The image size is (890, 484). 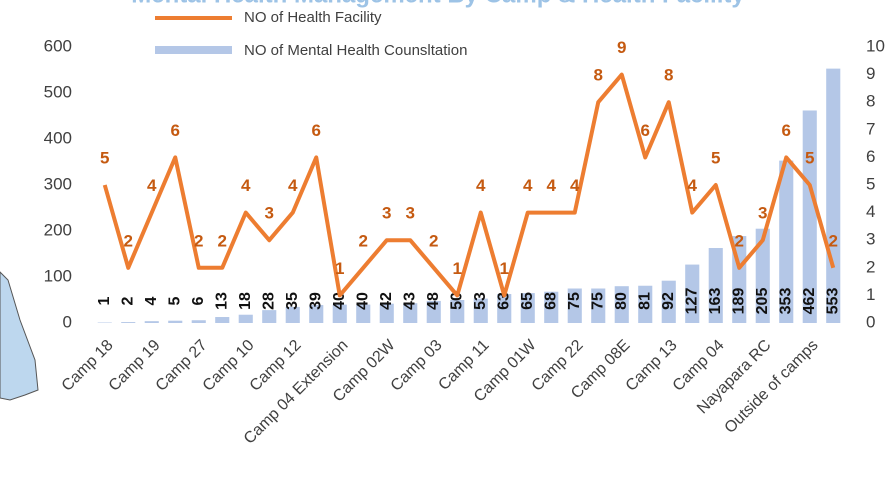 I want to click on bar-value-label: 43, so click(x=409, y=301).